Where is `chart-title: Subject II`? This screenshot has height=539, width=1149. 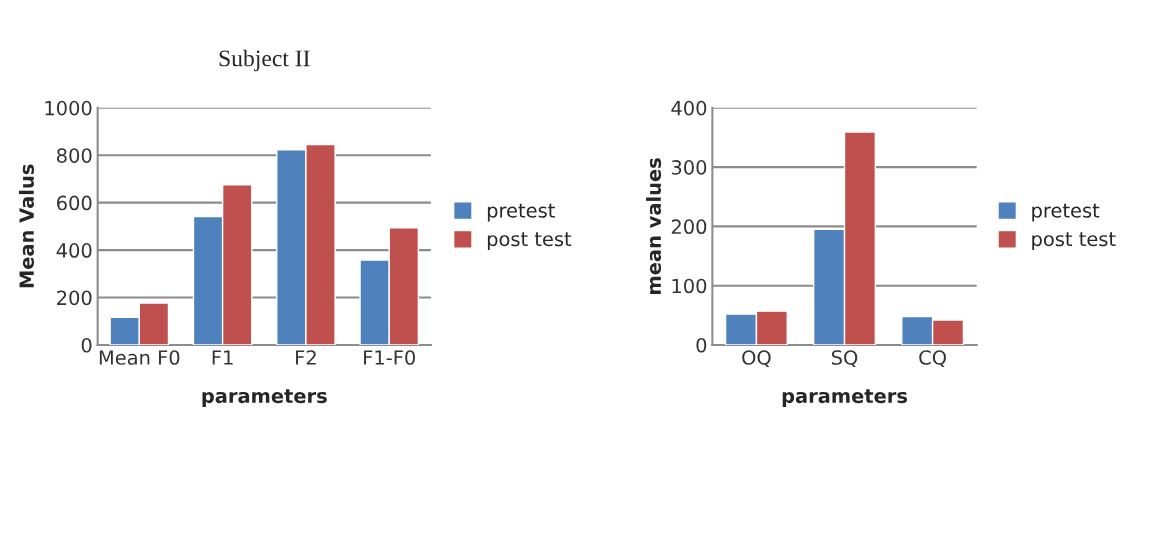 chart-title: Subject II is located at coordinates (264, 60).